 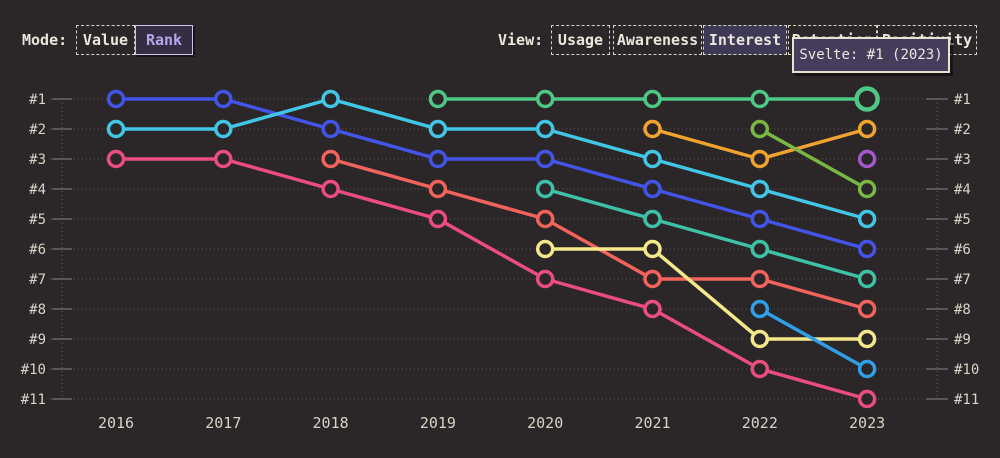 What do you see at coordinates (962, 220) in the screenshot?
I see `rank-label-right-5: #5` at bounding box center [962, 220].